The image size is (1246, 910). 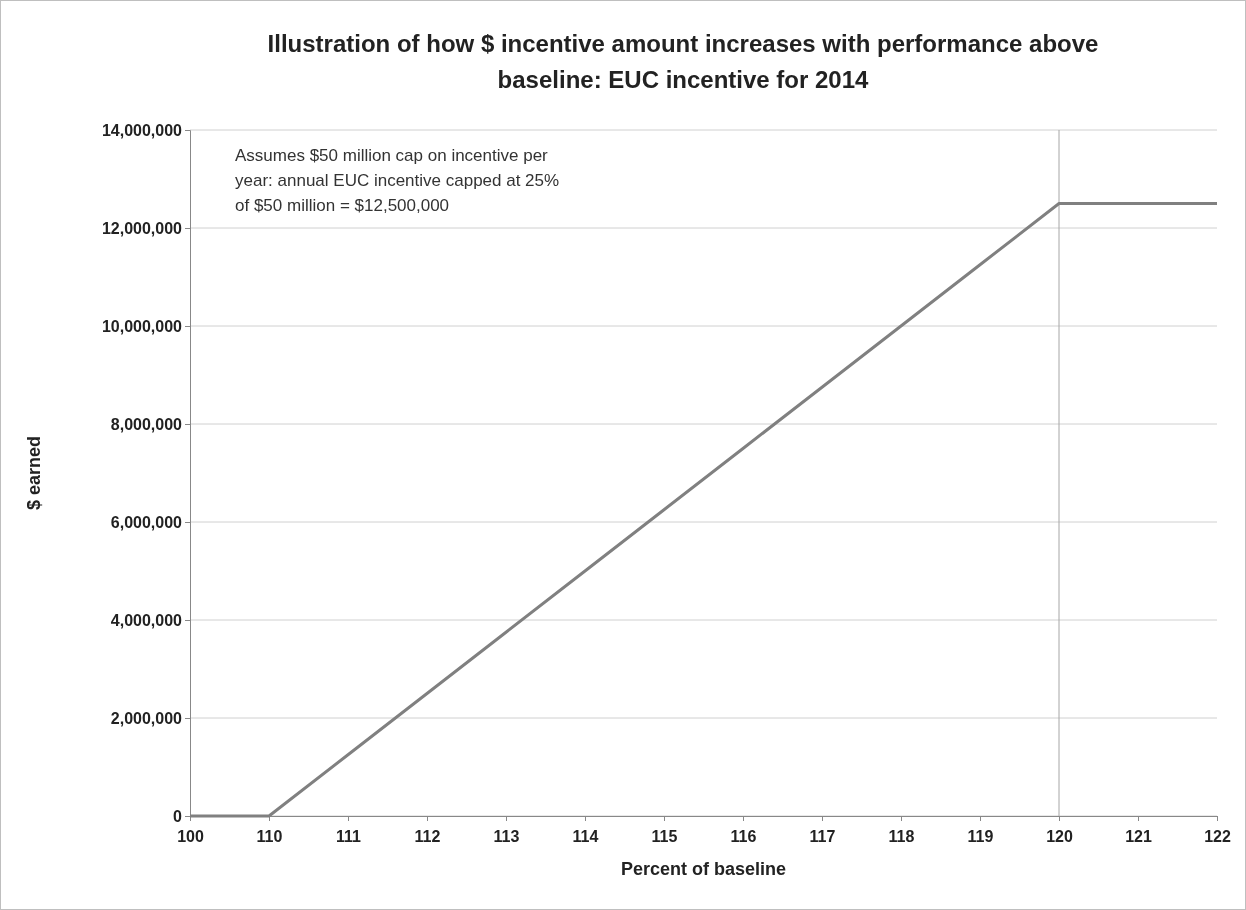 I want to click on x-tick-label: 120, so click(x=1059, y=836).